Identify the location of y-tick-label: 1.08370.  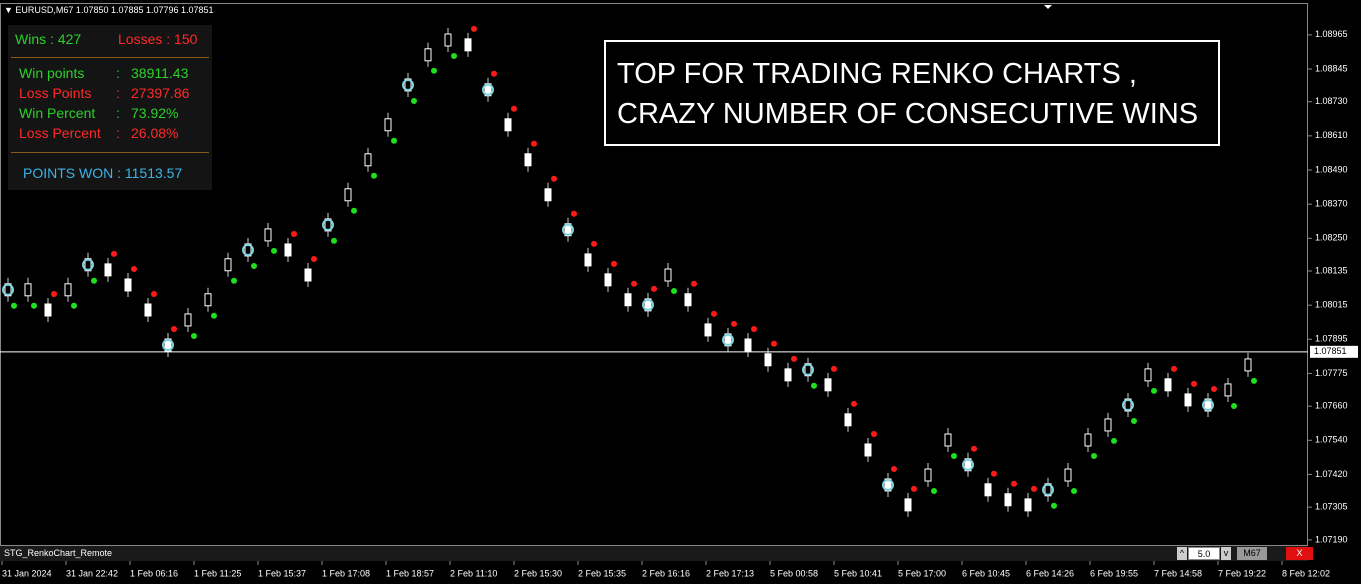
(1331, 204).